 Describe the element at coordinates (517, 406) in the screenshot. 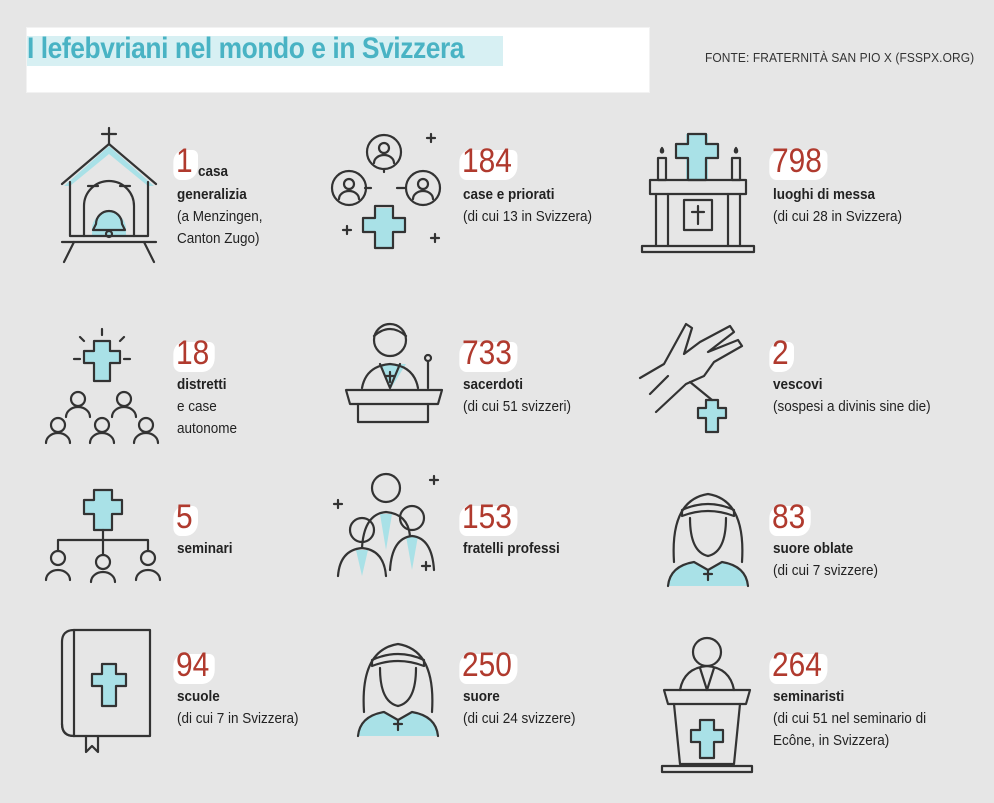

I see `item-sub: (di cui 51 svizzeri)` at that location.